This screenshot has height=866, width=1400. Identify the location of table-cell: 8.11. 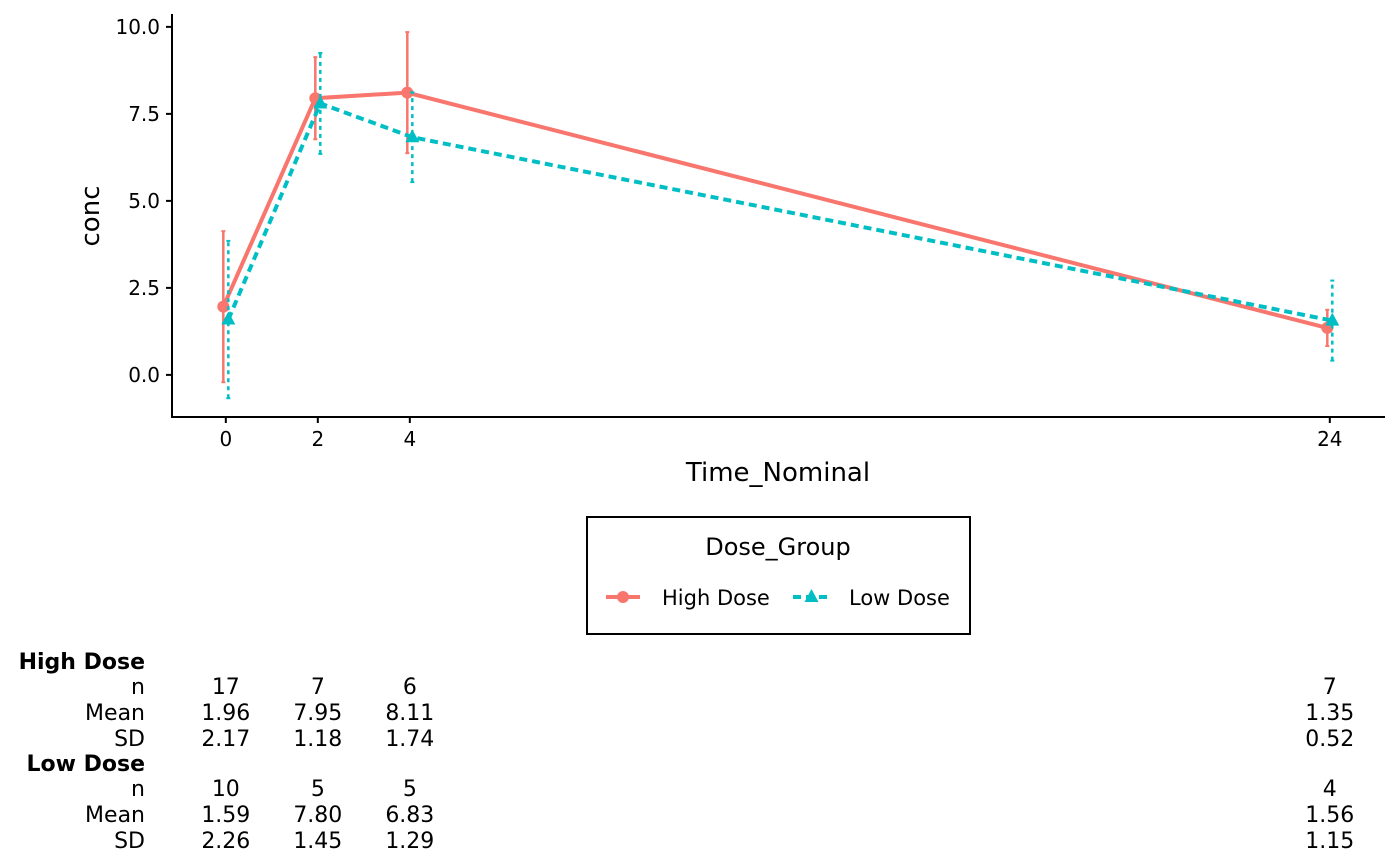
(409, 713).